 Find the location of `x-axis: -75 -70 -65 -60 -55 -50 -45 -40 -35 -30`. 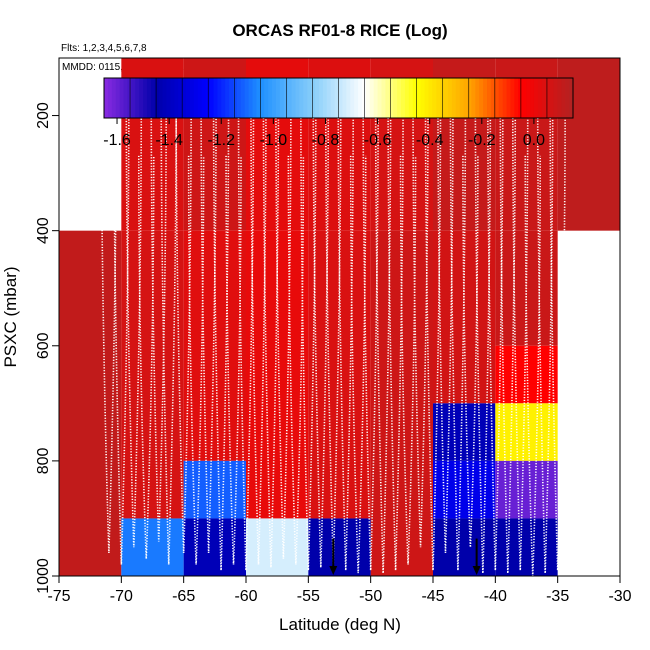

x-axis: -75 -70 -65 -60 -55 -50 -45 -40 -35 -30 is located at coordinates (339, 590).